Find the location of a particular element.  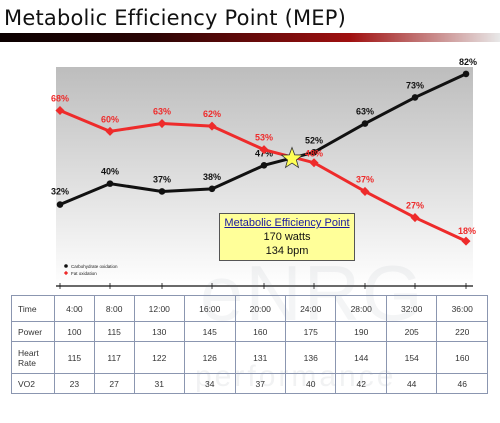

table-cell: 16:00 is located at coordinates (210, 308).